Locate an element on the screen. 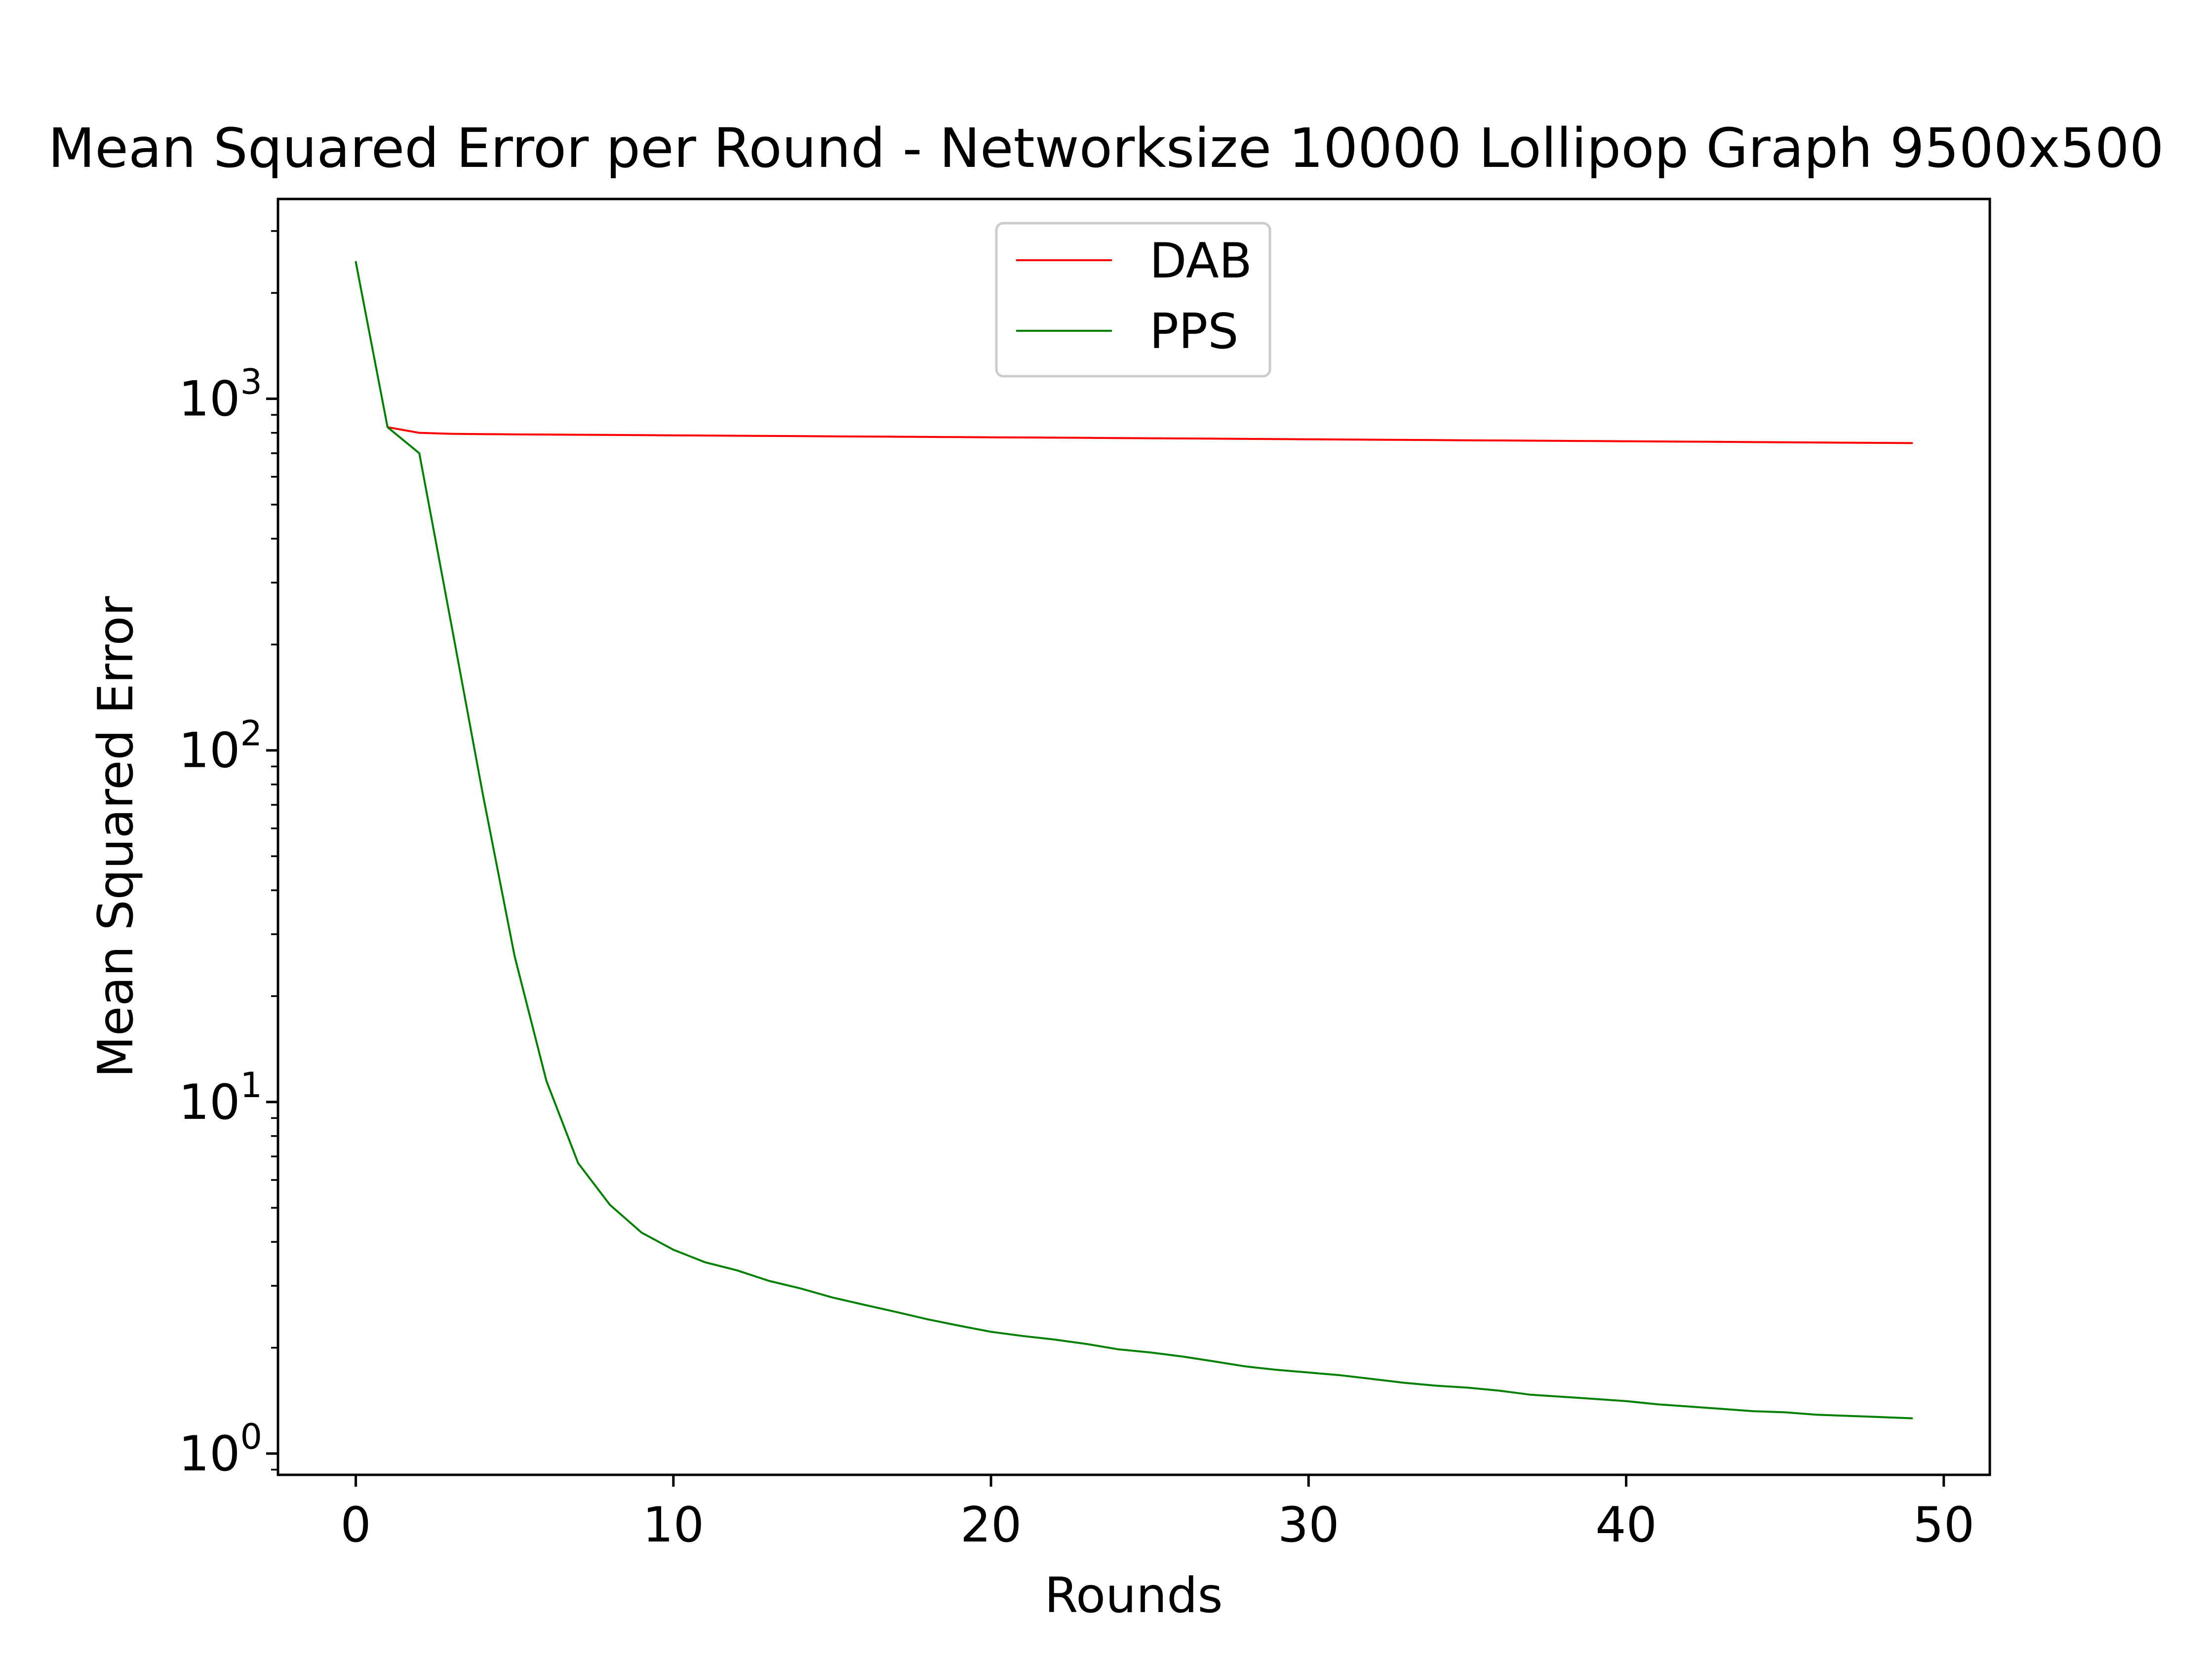 This screenshot has height=1659, width=2212. y-tick-exponent: 3 is located at coordinates (251, 382).